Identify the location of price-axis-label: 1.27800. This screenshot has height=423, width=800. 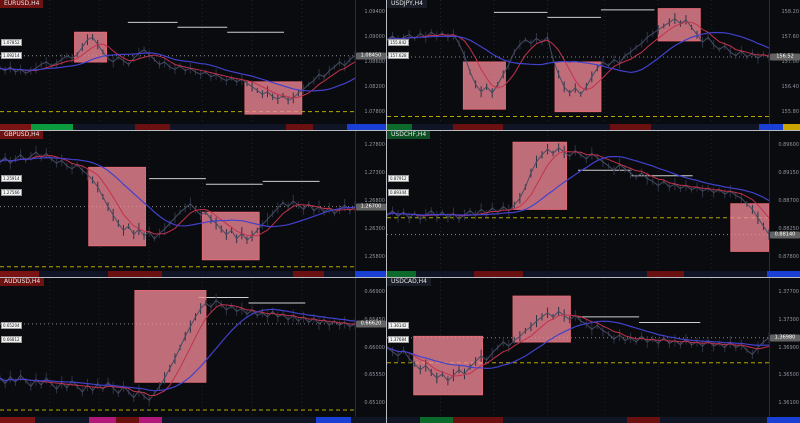
(374, 145).